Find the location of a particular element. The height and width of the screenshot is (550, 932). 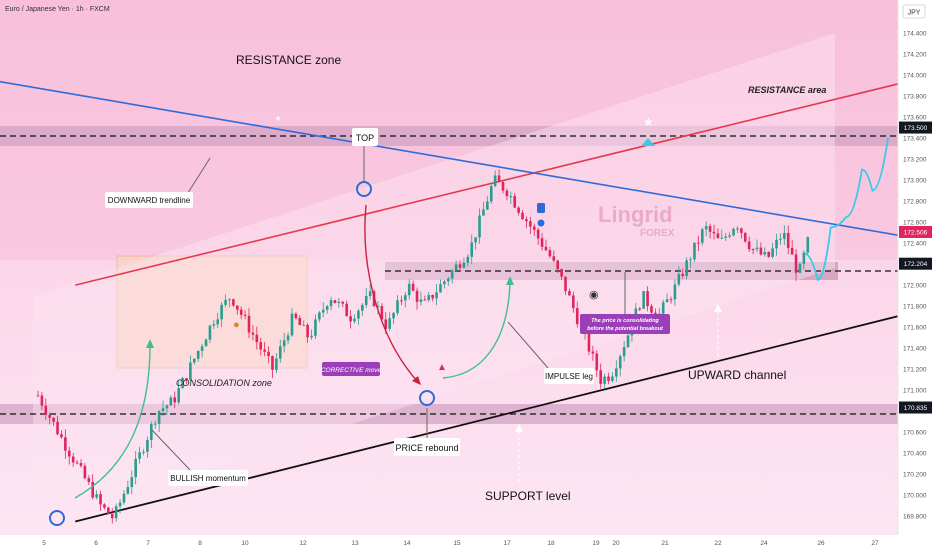

time-tick-17: 27 is located at coordinates (875, 543).